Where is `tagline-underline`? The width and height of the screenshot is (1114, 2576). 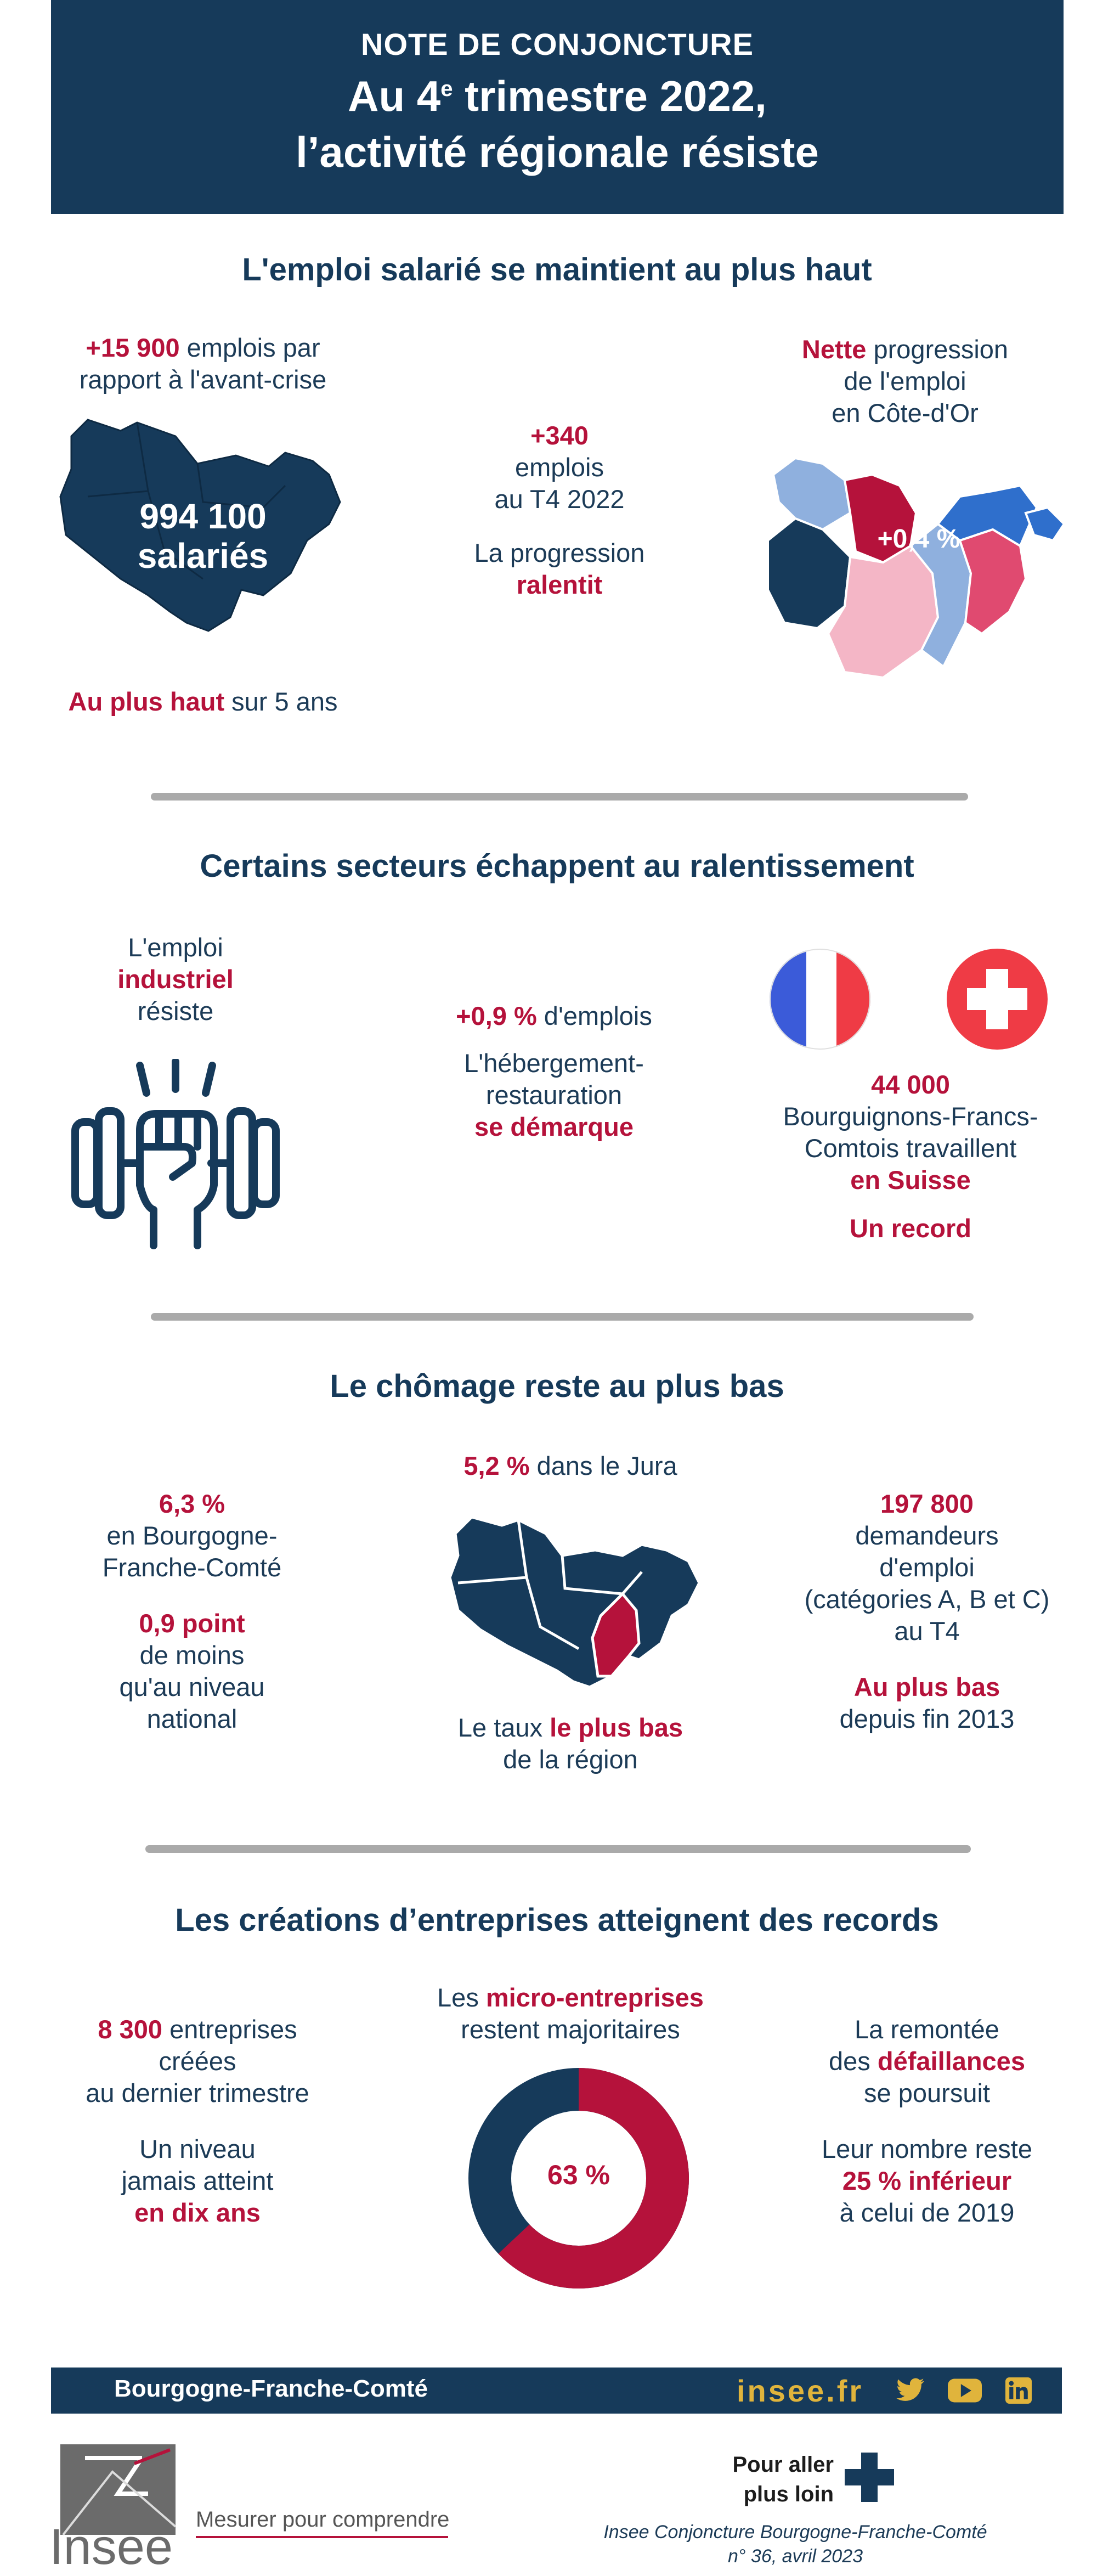 tagline-underline is located at coordinates (322, 2537).